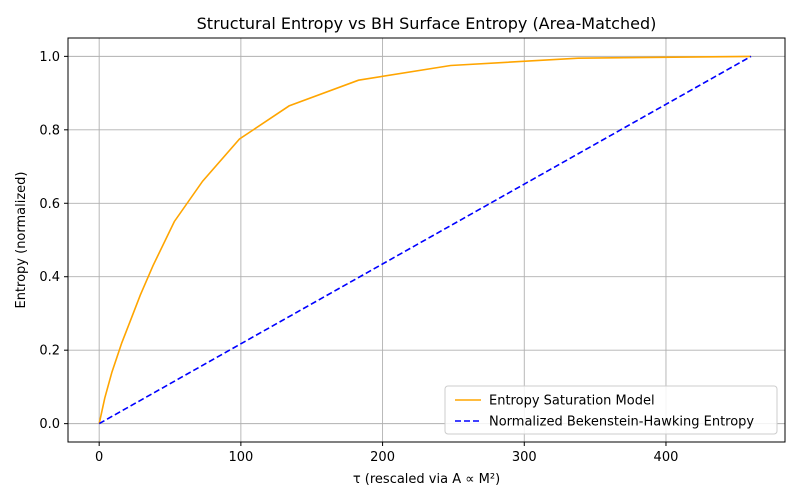 The image size is (800, 500). What do you see at coordinates (572, 401) in the screenshot?
I see `legend-label-1: Entropy Saturation Model` at bounding box center [572, 401].